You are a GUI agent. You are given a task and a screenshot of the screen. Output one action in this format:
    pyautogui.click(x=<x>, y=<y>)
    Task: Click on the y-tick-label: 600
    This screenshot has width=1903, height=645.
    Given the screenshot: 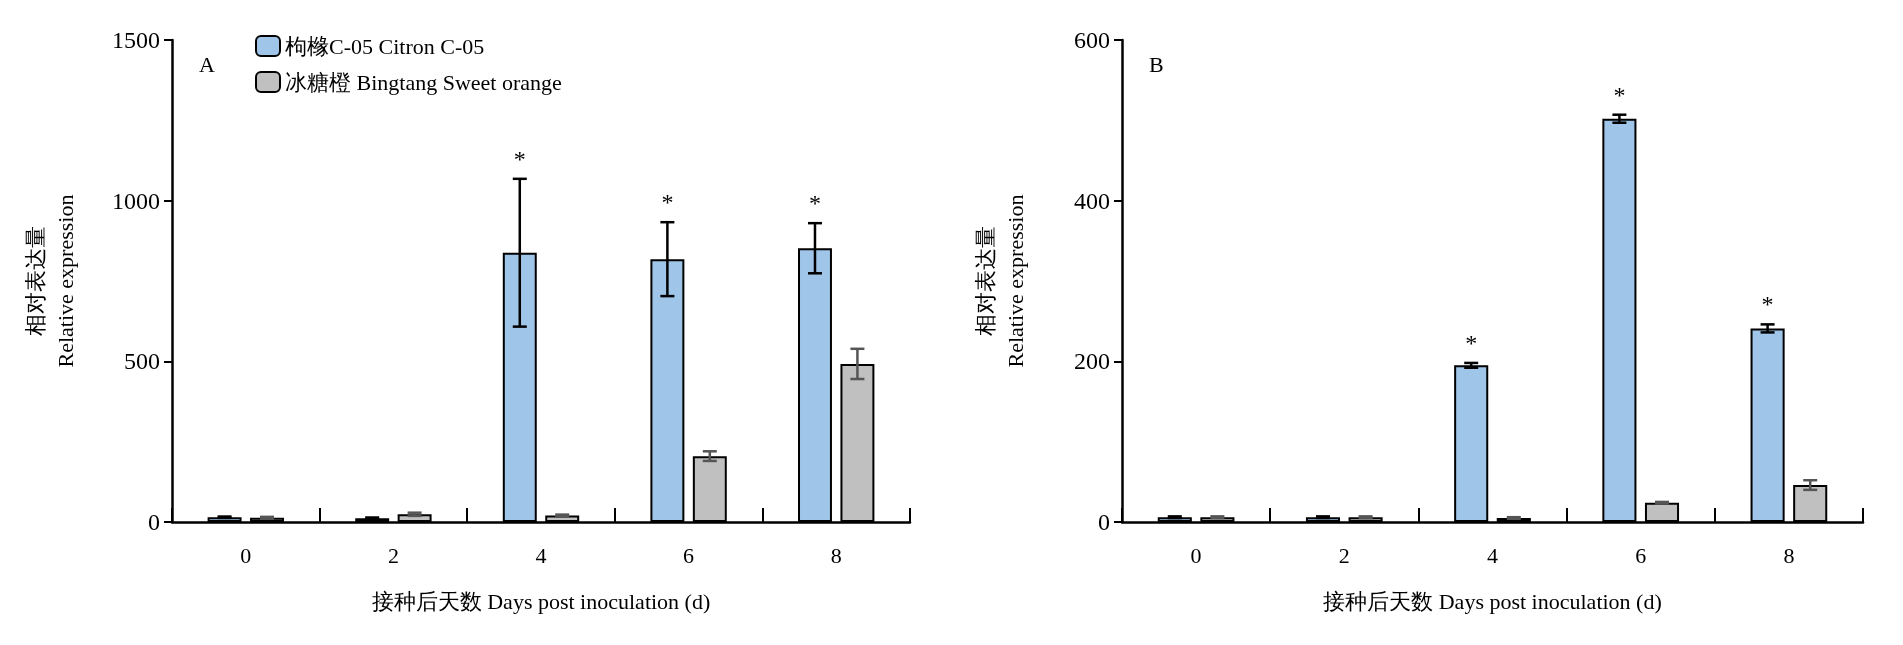 What is the action you would take?
    pyautogui.click(x=1092, y=40)
    